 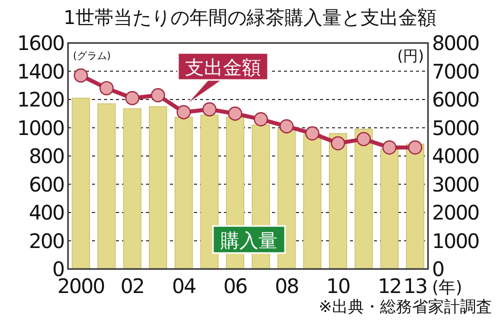 I want to click on y-tick-label: 400, so click(x=46, y=212).